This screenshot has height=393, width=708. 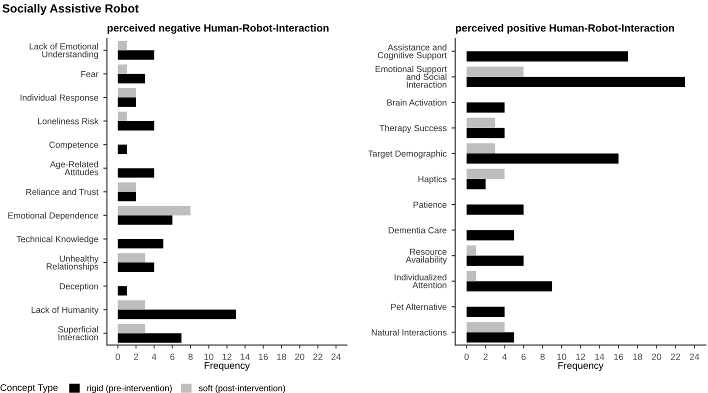 What do you see at coordinates (432, 180) in the screenshot?
I see `y-tick-label: Haptics` at bounding box center [432, 180].